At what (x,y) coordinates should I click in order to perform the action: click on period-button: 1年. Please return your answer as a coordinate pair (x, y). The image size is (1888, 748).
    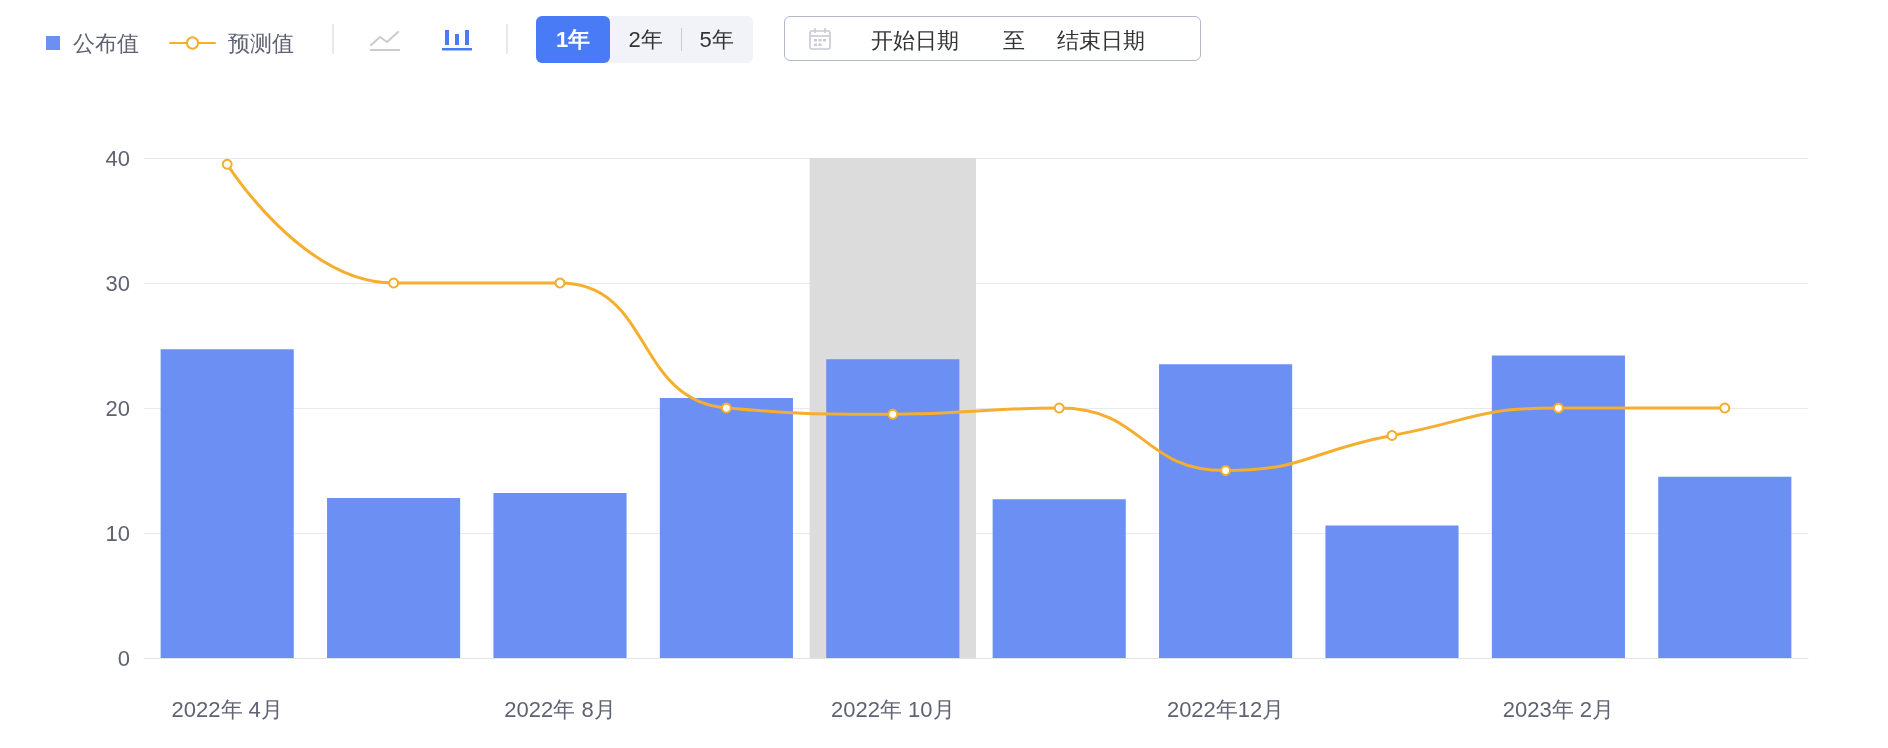
    Looking at the image, I should click on (573, 39).